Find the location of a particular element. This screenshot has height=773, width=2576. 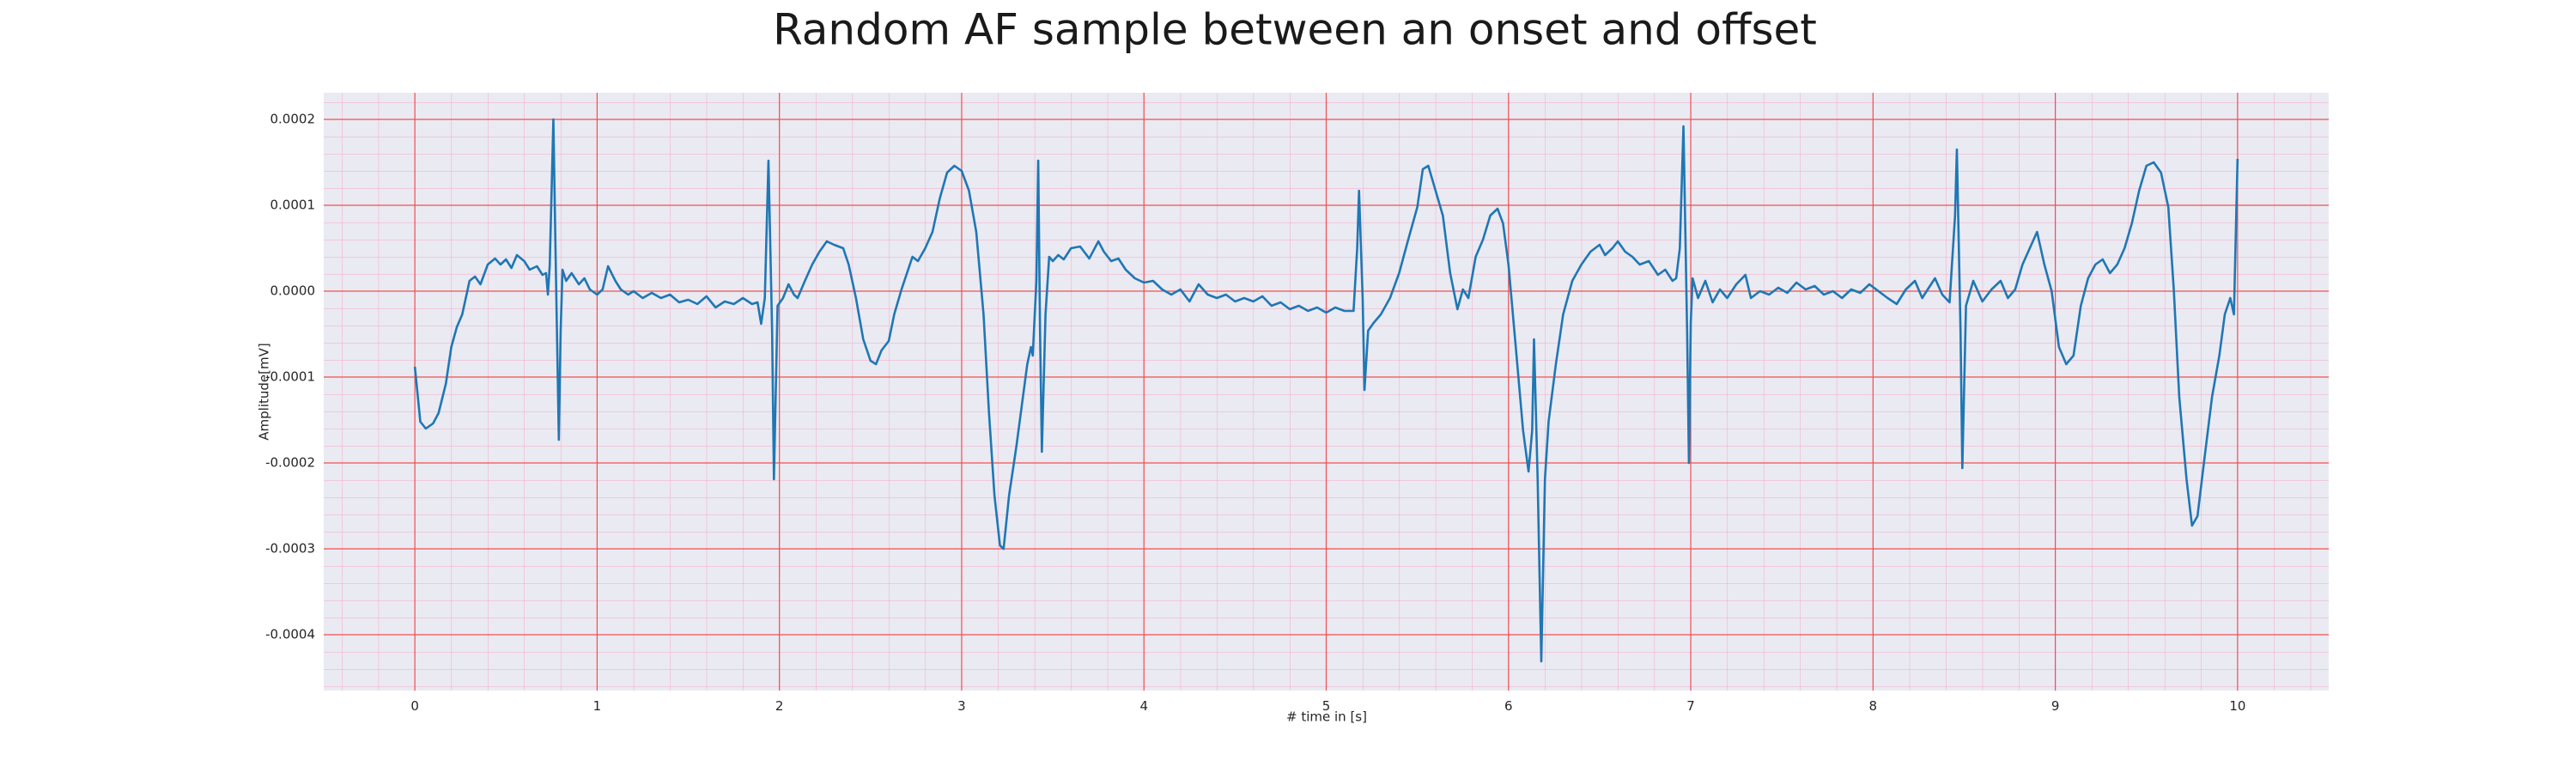

x-axis-label: # time in [s] is located at coordinates (1327, 717).